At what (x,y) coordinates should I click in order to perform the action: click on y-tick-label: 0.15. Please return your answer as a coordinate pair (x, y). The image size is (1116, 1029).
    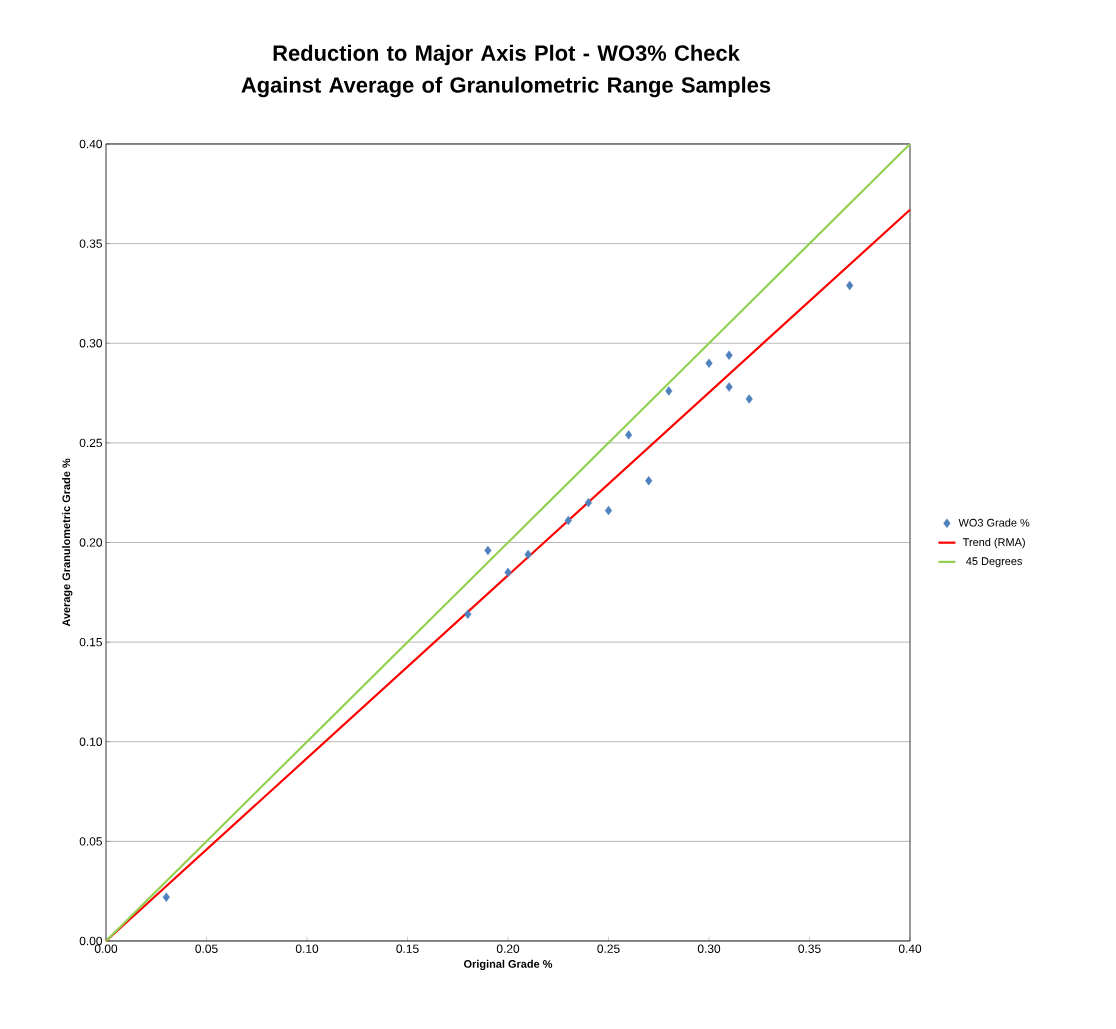
    Looking at the image, I should click on (90, 642).